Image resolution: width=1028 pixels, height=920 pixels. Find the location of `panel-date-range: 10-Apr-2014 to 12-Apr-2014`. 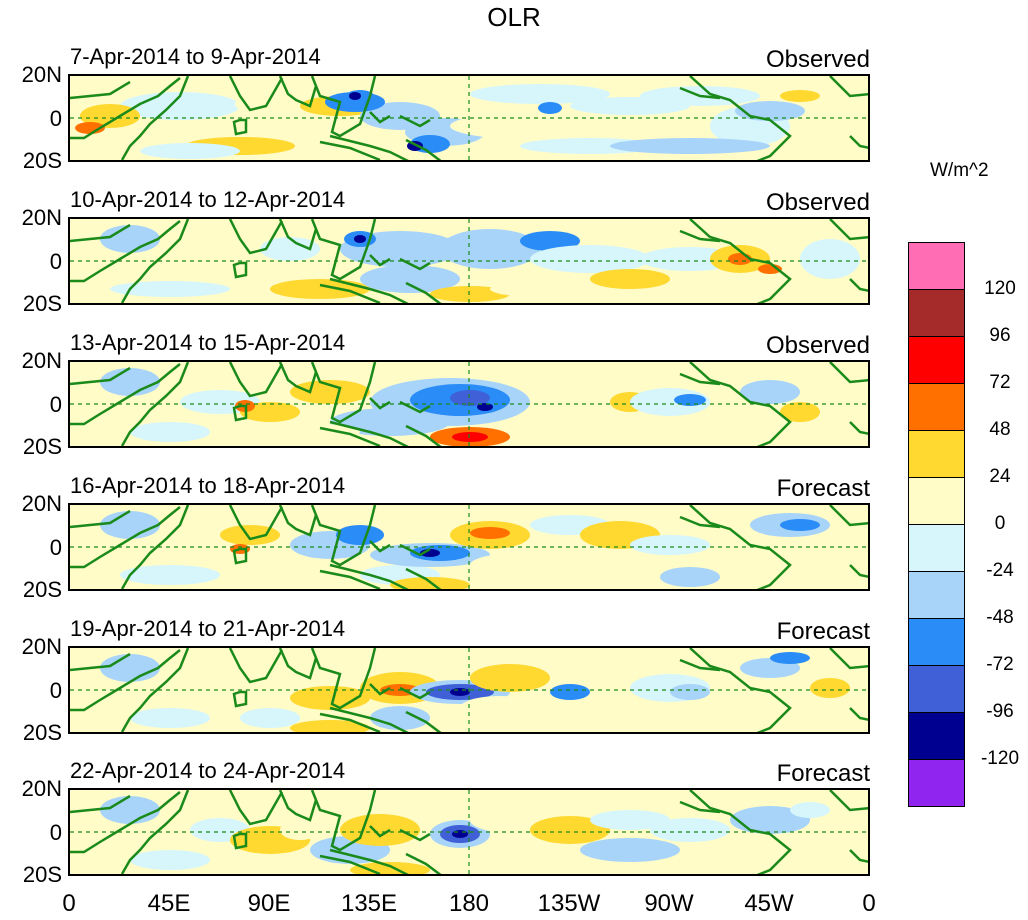

panel-date-range: 10-Apr-2014 to 12-Apr-2014 is located at coordinates (208, 199).